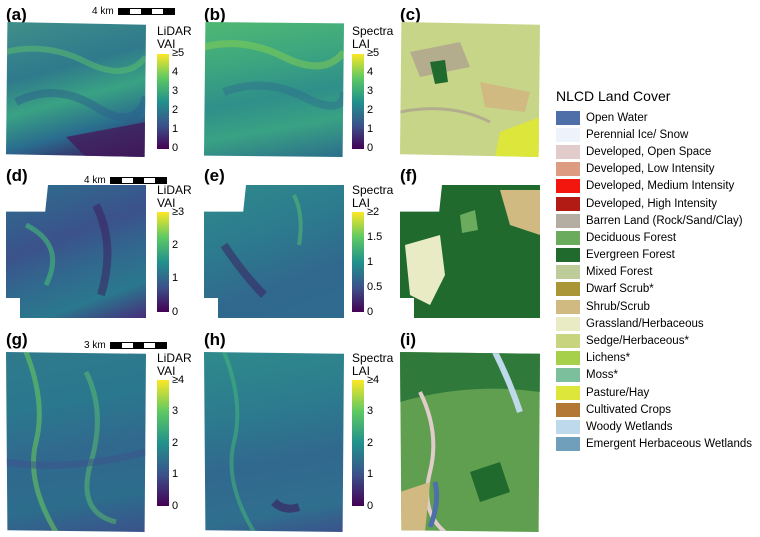  Describe the element at coordinates (617, 117) in the screenshot. I see `legend-label: Open Water` at that location.